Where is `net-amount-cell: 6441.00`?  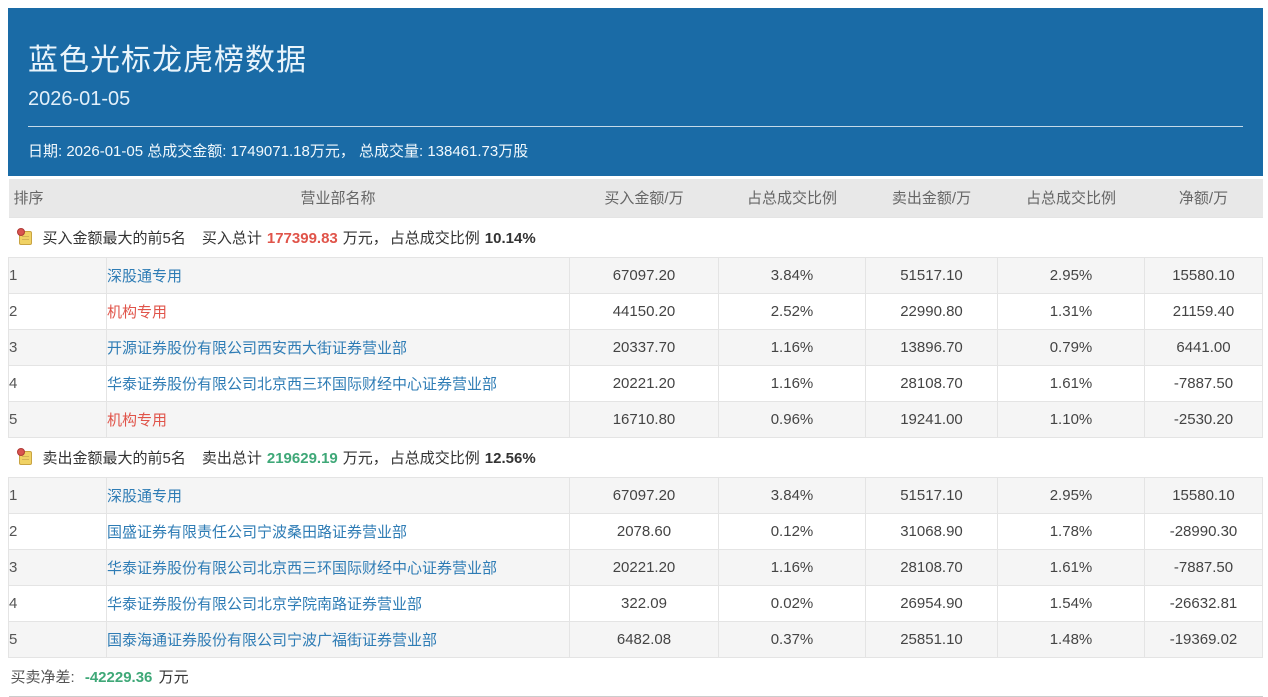 net-amount-cell: 6441.00 is located at coordinates (1203, 347).